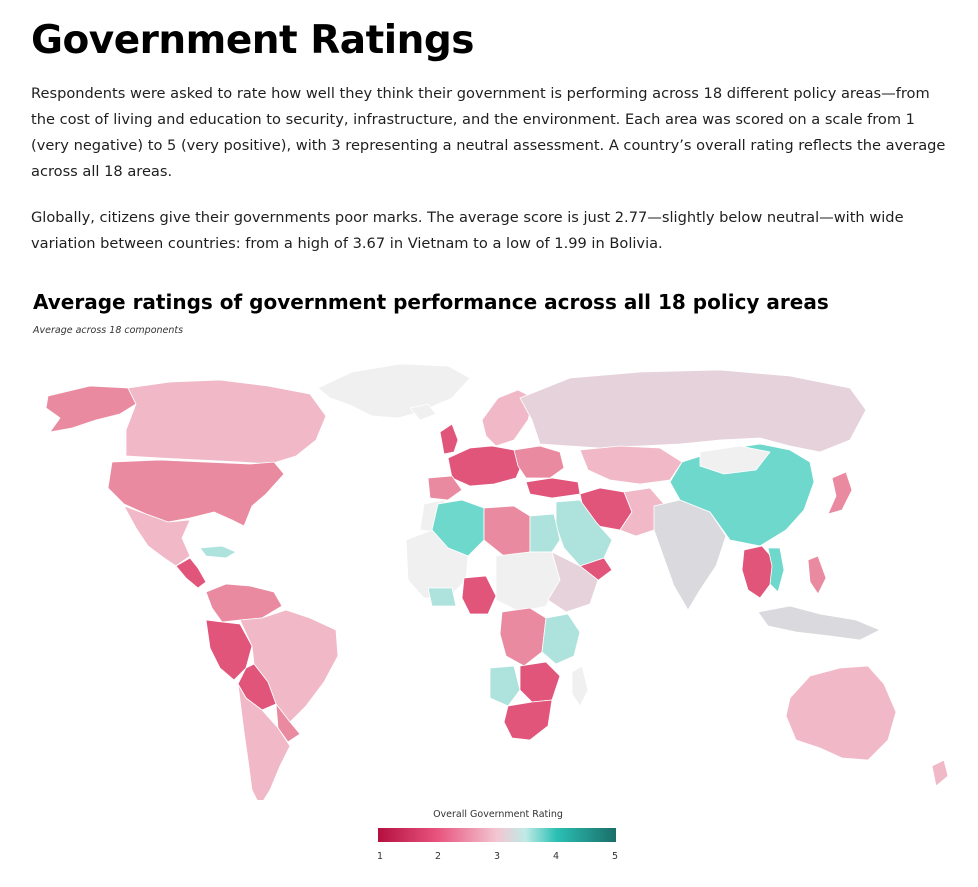 The image size is (978, 887). I want to click on region-egypt, so click(545, 533).